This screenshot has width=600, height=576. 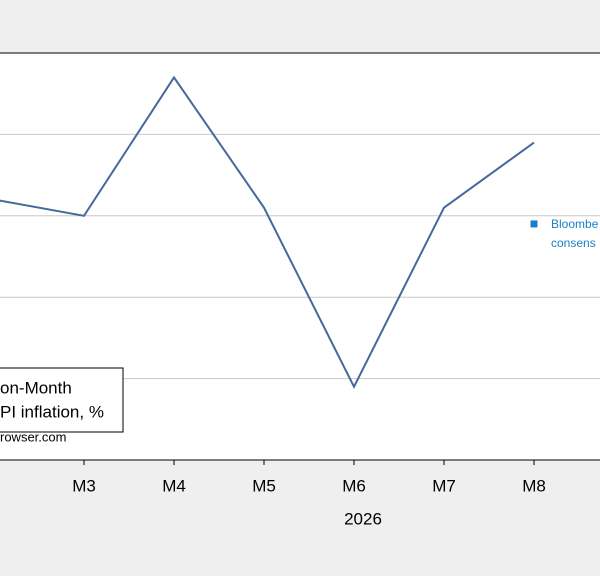 I want to click on x-tick-label: M3, so click(x=84, y=485).